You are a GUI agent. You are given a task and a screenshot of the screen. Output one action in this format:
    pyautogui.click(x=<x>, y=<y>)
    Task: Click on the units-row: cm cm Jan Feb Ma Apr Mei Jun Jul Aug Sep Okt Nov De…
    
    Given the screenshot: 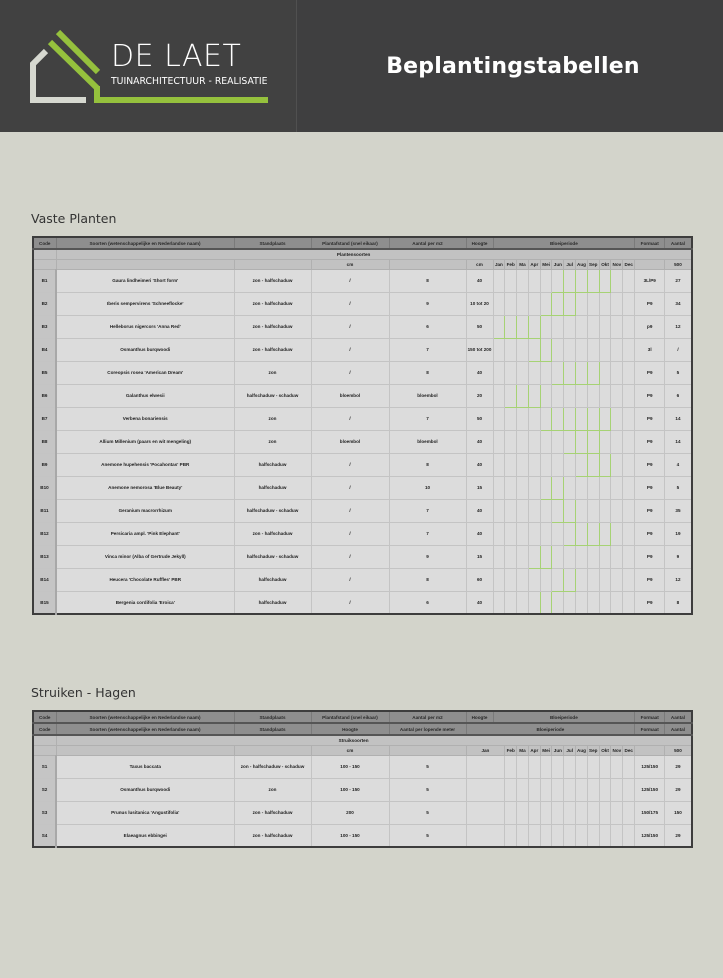 What is the action you would take?
    pyautogui.click(x=362, y=264)
    